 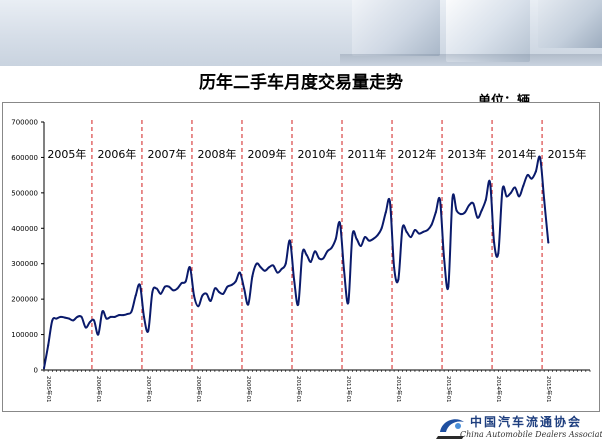 What do you see at coordinates (567, 154) in the screenshot?
I see `year-label: 2015年` at bounding box center [567, 154].